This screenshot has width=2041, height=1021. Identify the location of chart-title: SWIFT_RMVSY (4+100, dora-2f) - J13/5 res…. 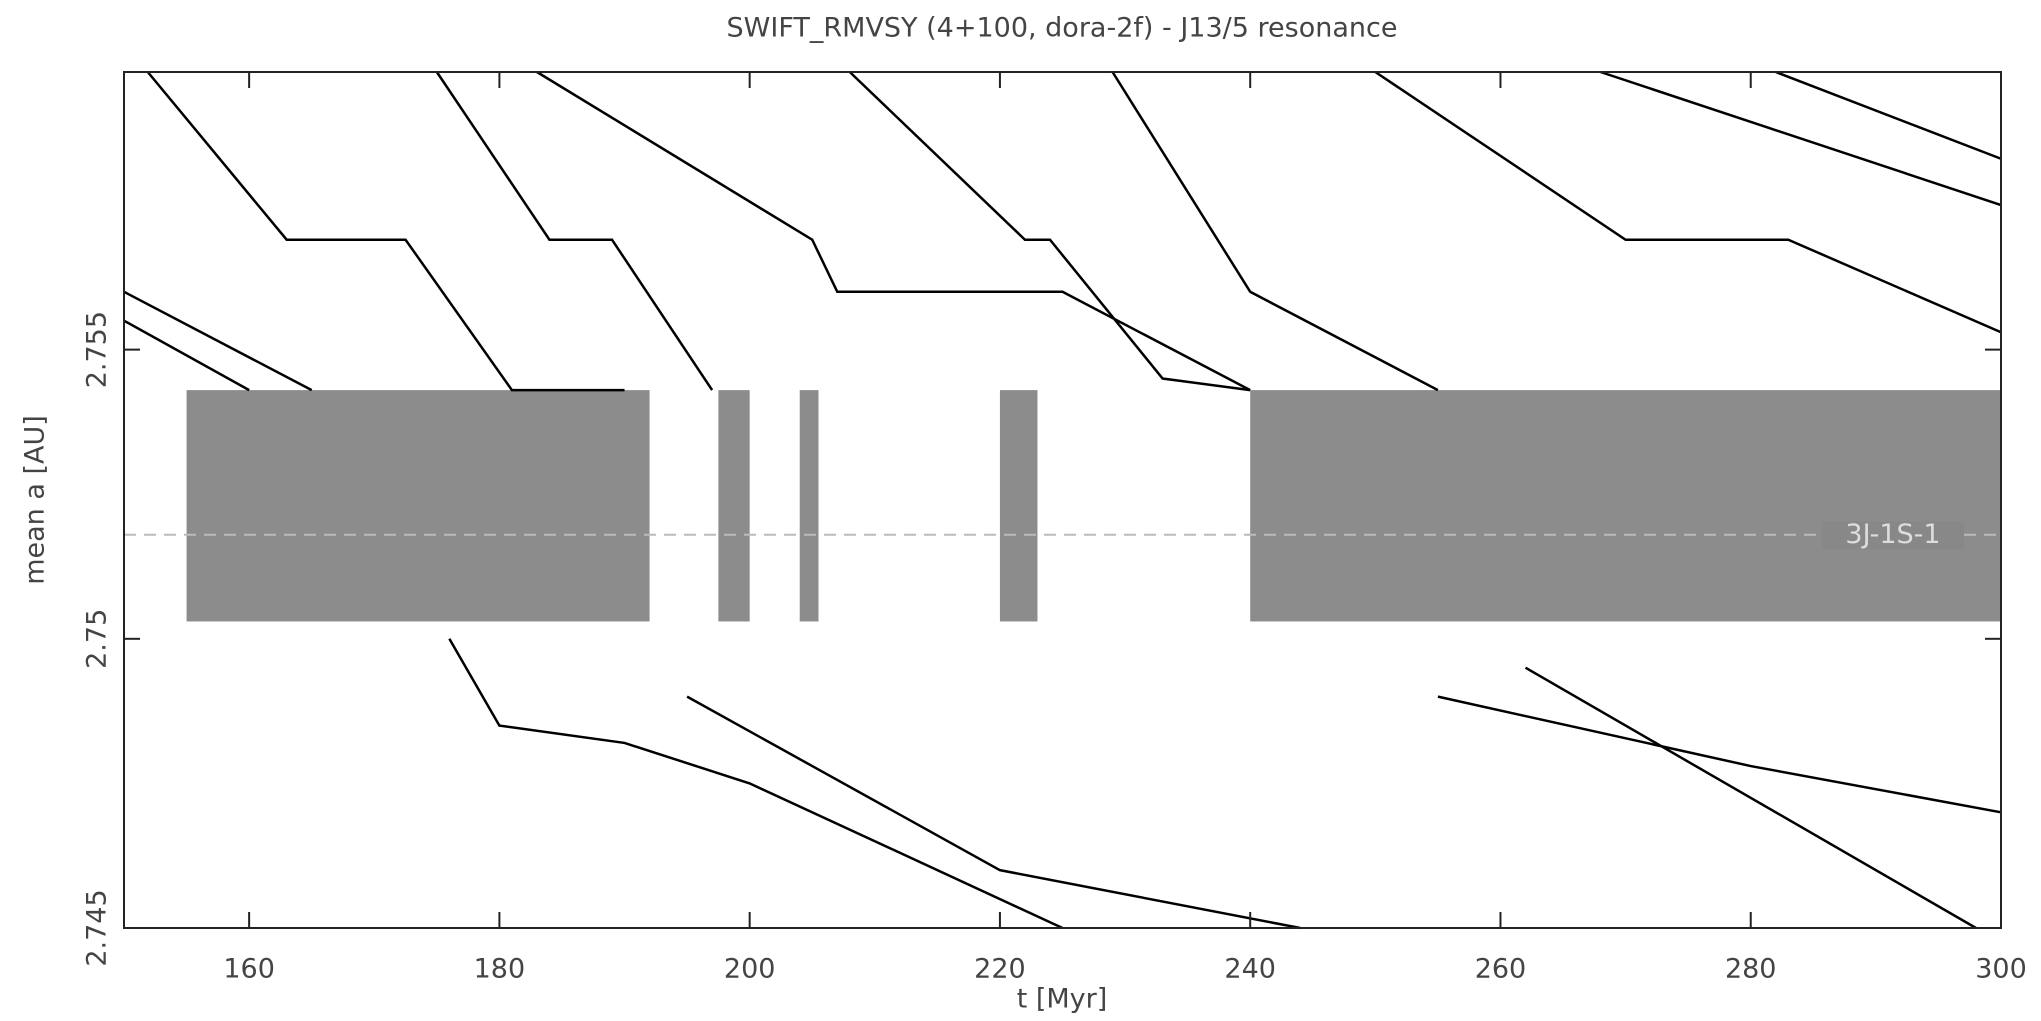
(1062, 28).